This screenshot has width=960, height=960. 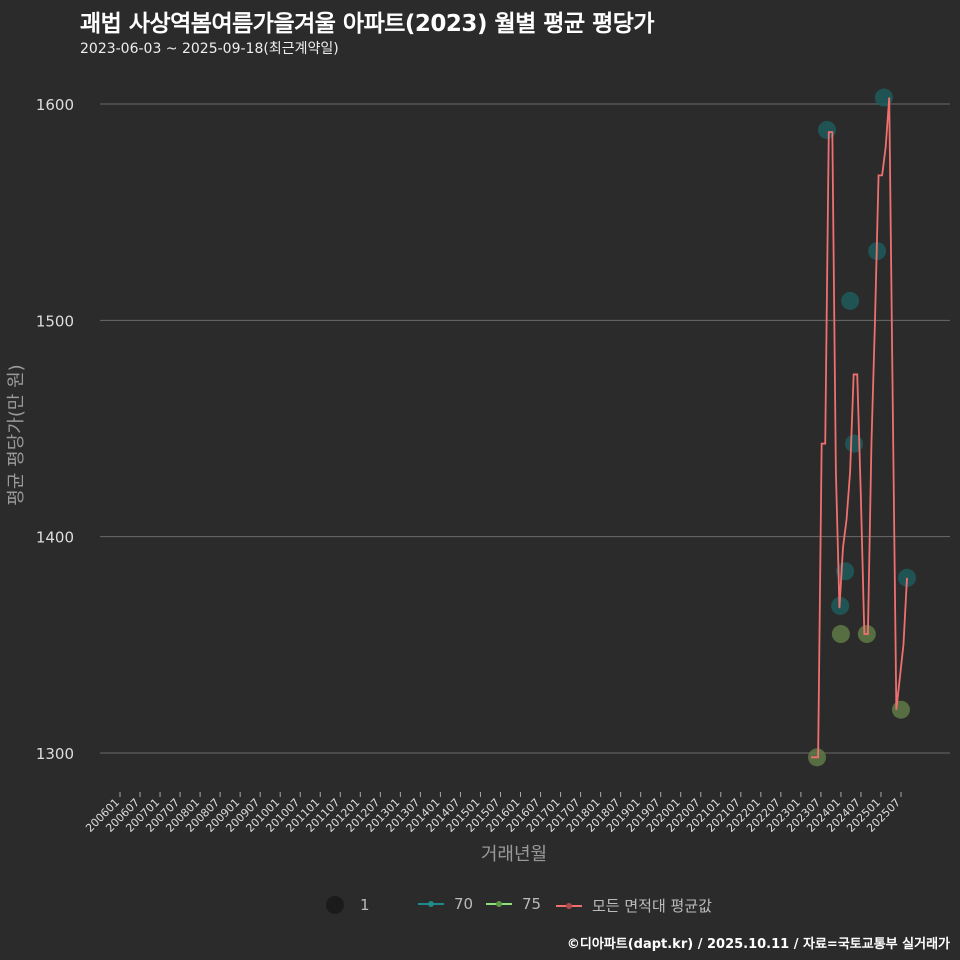 I want to click on y-tick-label: 1400, so click(x=55, y=538).